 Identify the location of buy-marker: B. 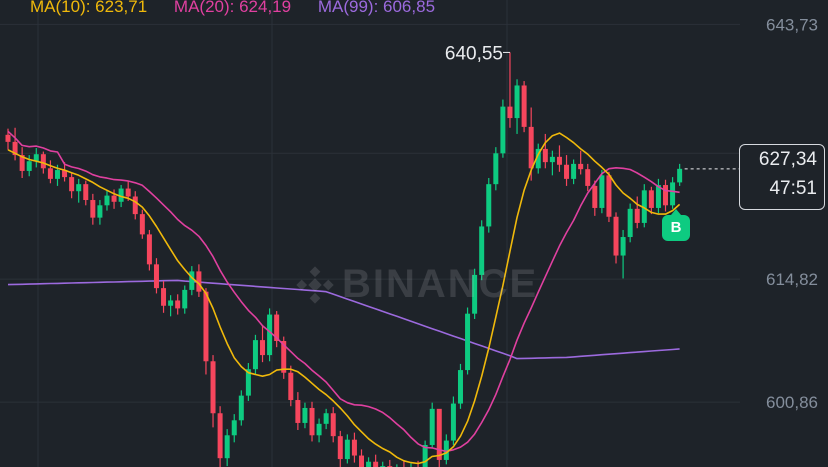
(676, 225).